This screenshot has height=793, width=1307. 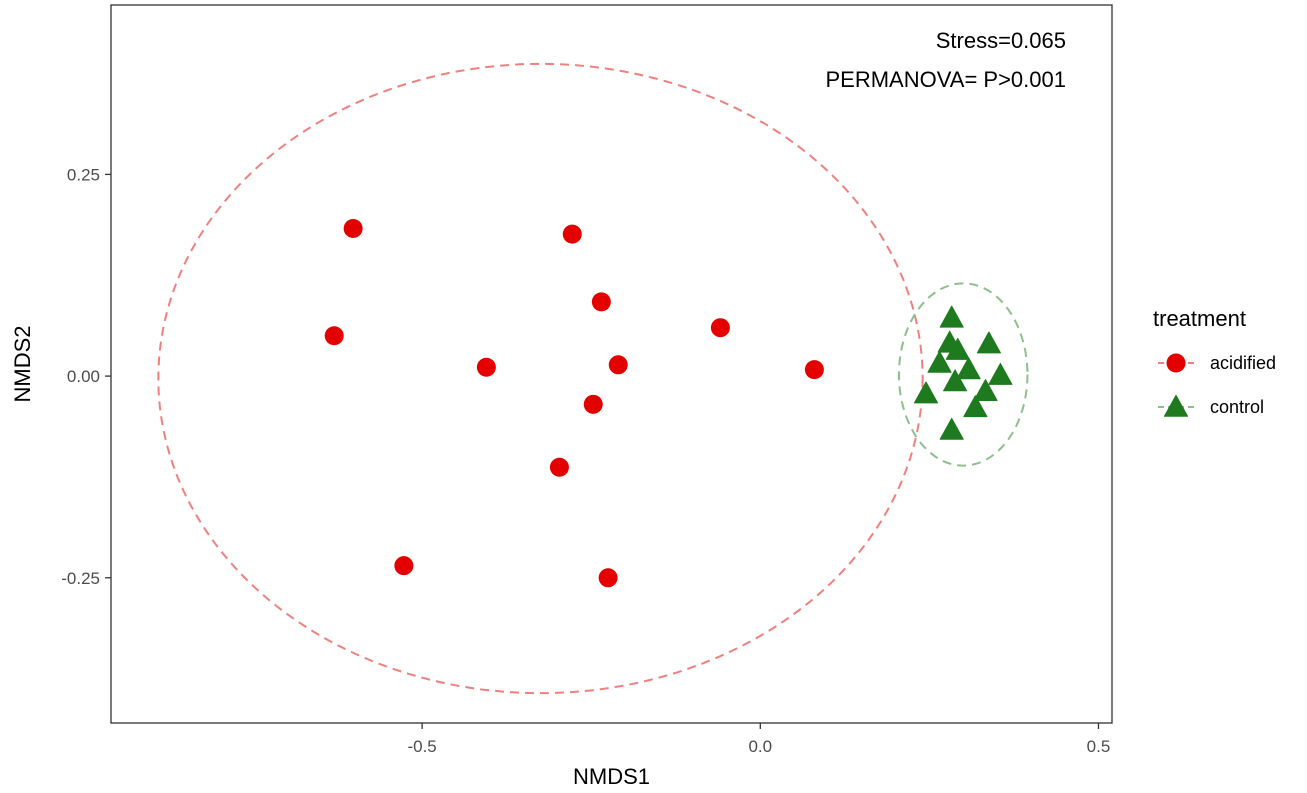 What do you see at coordinates (1243, 363) in the screenshot?
I see `legend-label-acidified: acidified` at bounding box center [1243, 363].